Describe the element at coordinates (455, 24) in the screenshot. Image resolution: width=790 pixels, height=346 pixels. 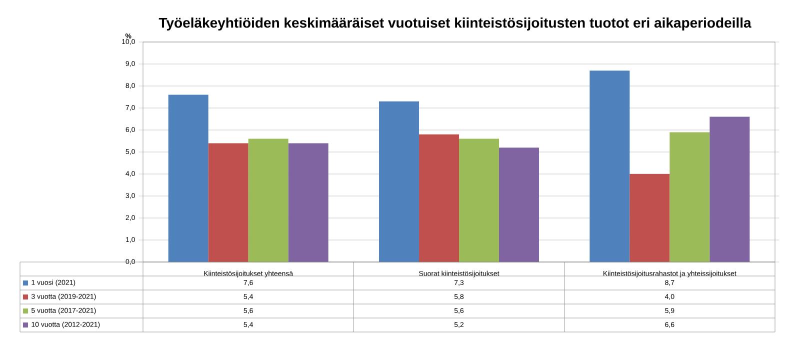
I see `chart-title: Työeläkeyhtiöiden keskimääräiset vuotuiset kiinteistösijoitusten tuotot eri aikaperiodeilla` at that location.